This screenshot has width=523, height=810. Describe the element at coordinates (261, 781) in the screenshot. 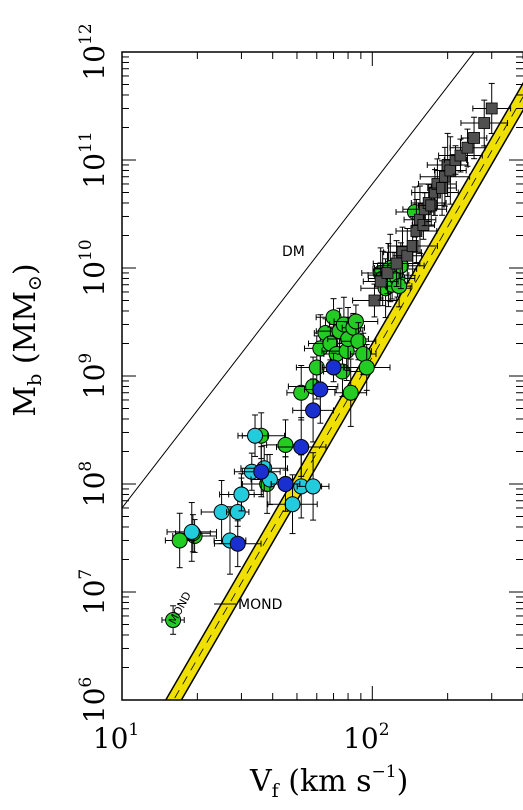

I see `x-label-main: V` at that location.